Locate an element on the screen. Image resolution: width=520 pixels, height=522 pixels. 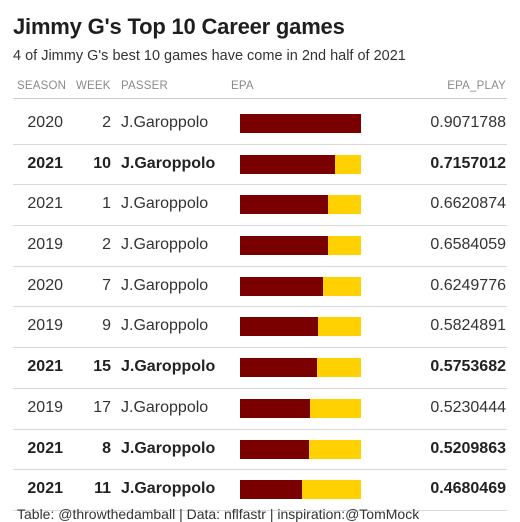
cell-week: 8 is located at coordinates (106, 448).